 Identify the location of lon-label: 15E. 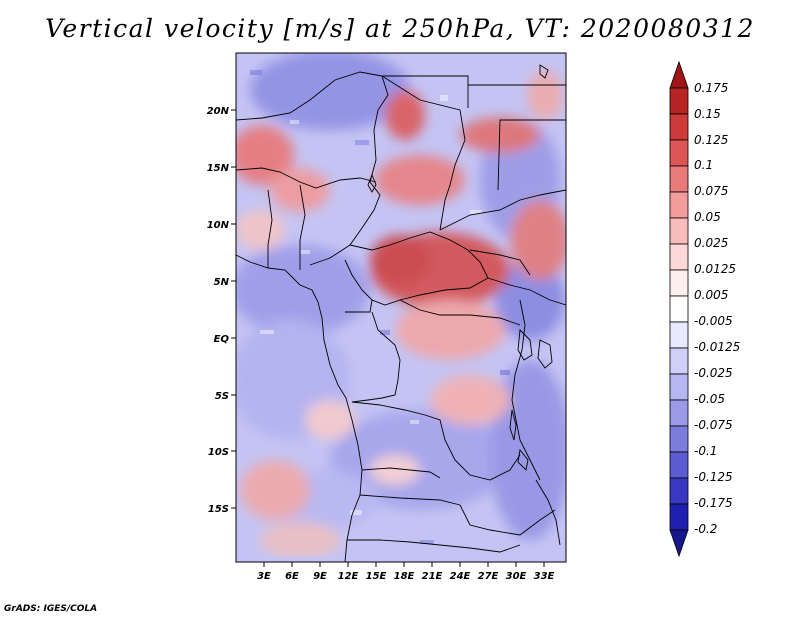
(376, 576).